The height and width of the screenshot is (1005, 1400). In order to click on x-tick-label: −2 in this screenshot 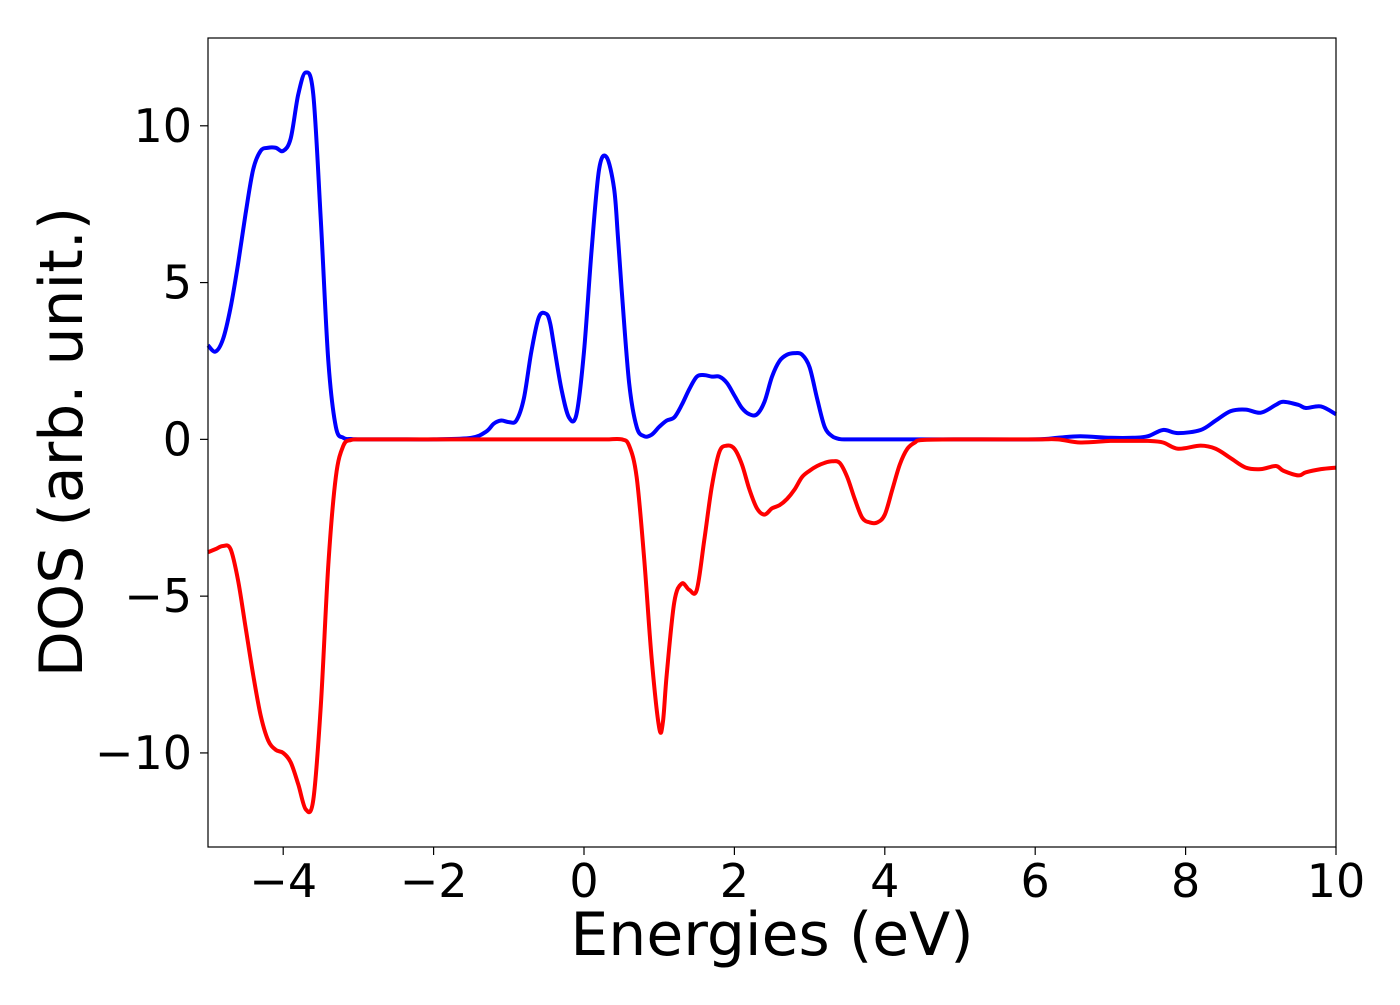, I will do `click(434, 881)`.